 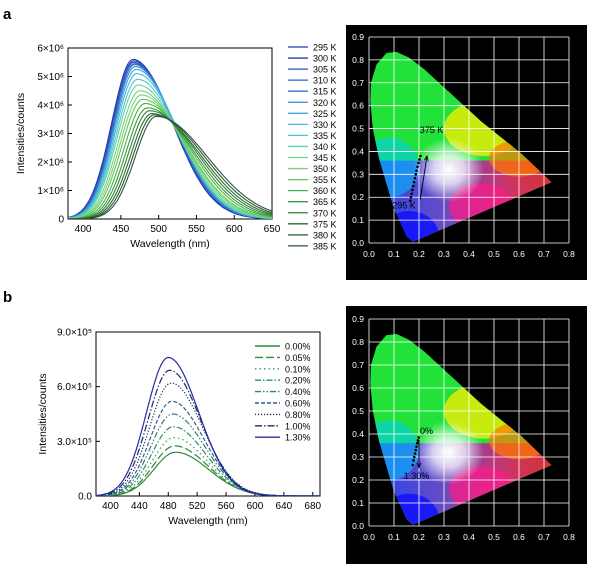 I want to click on legend-label: 0.80%, so click(x=298, y=415).